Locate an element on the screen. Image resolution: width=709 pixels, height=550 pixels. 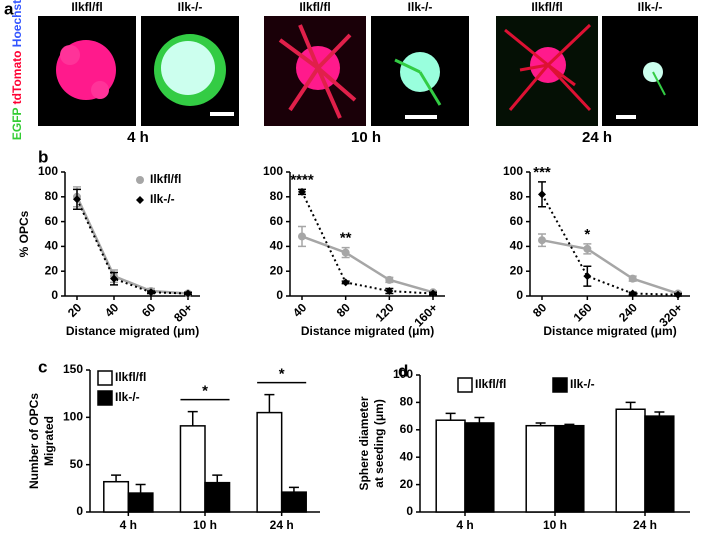
x-tick-label: 40 is located at coordinates (300, 310).